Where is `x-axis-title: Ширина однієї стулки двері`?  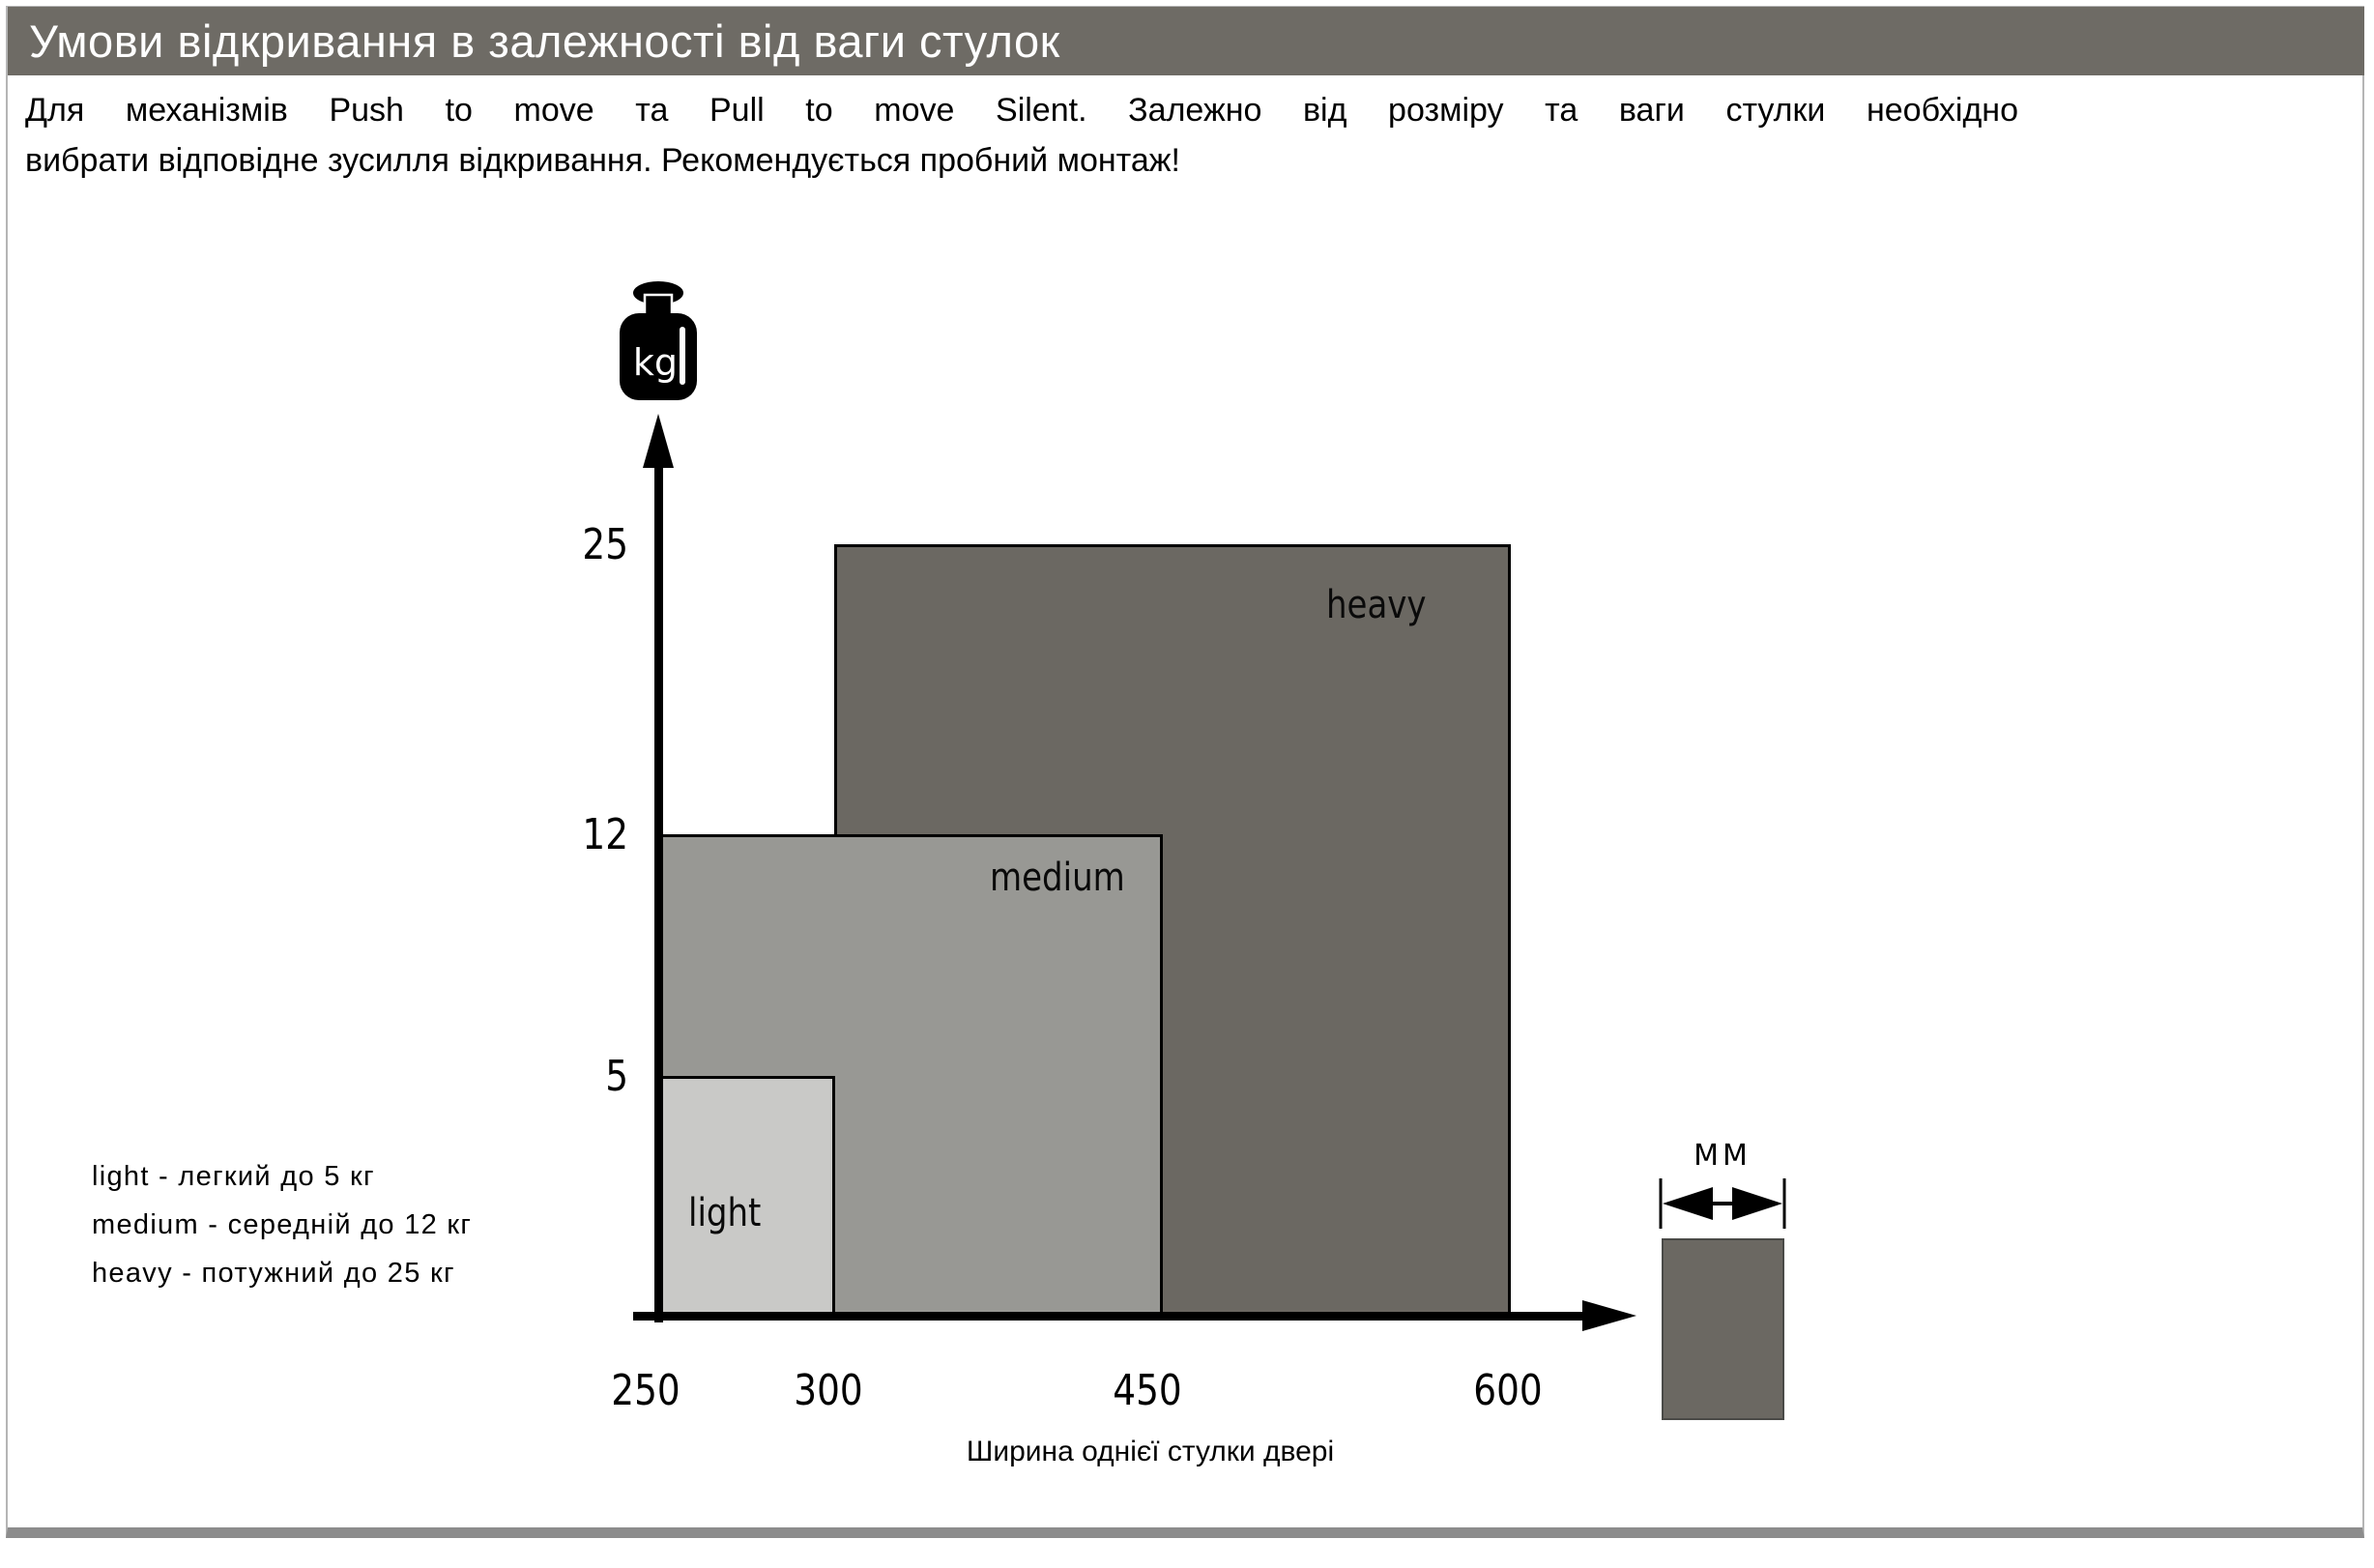 x-axis-title: Ширина однієї стулки двері is located at coordinates (1150, 1451).